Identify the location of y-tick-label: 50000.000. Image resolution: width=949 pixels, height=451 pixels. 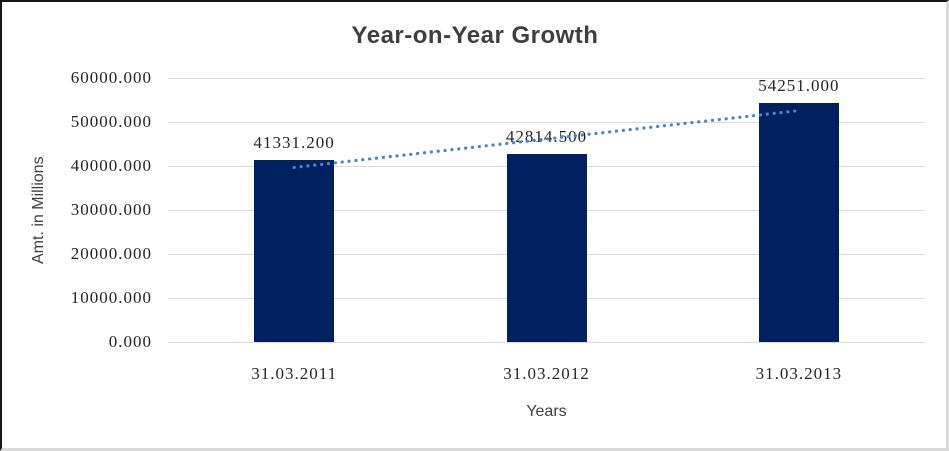
(111, 121).